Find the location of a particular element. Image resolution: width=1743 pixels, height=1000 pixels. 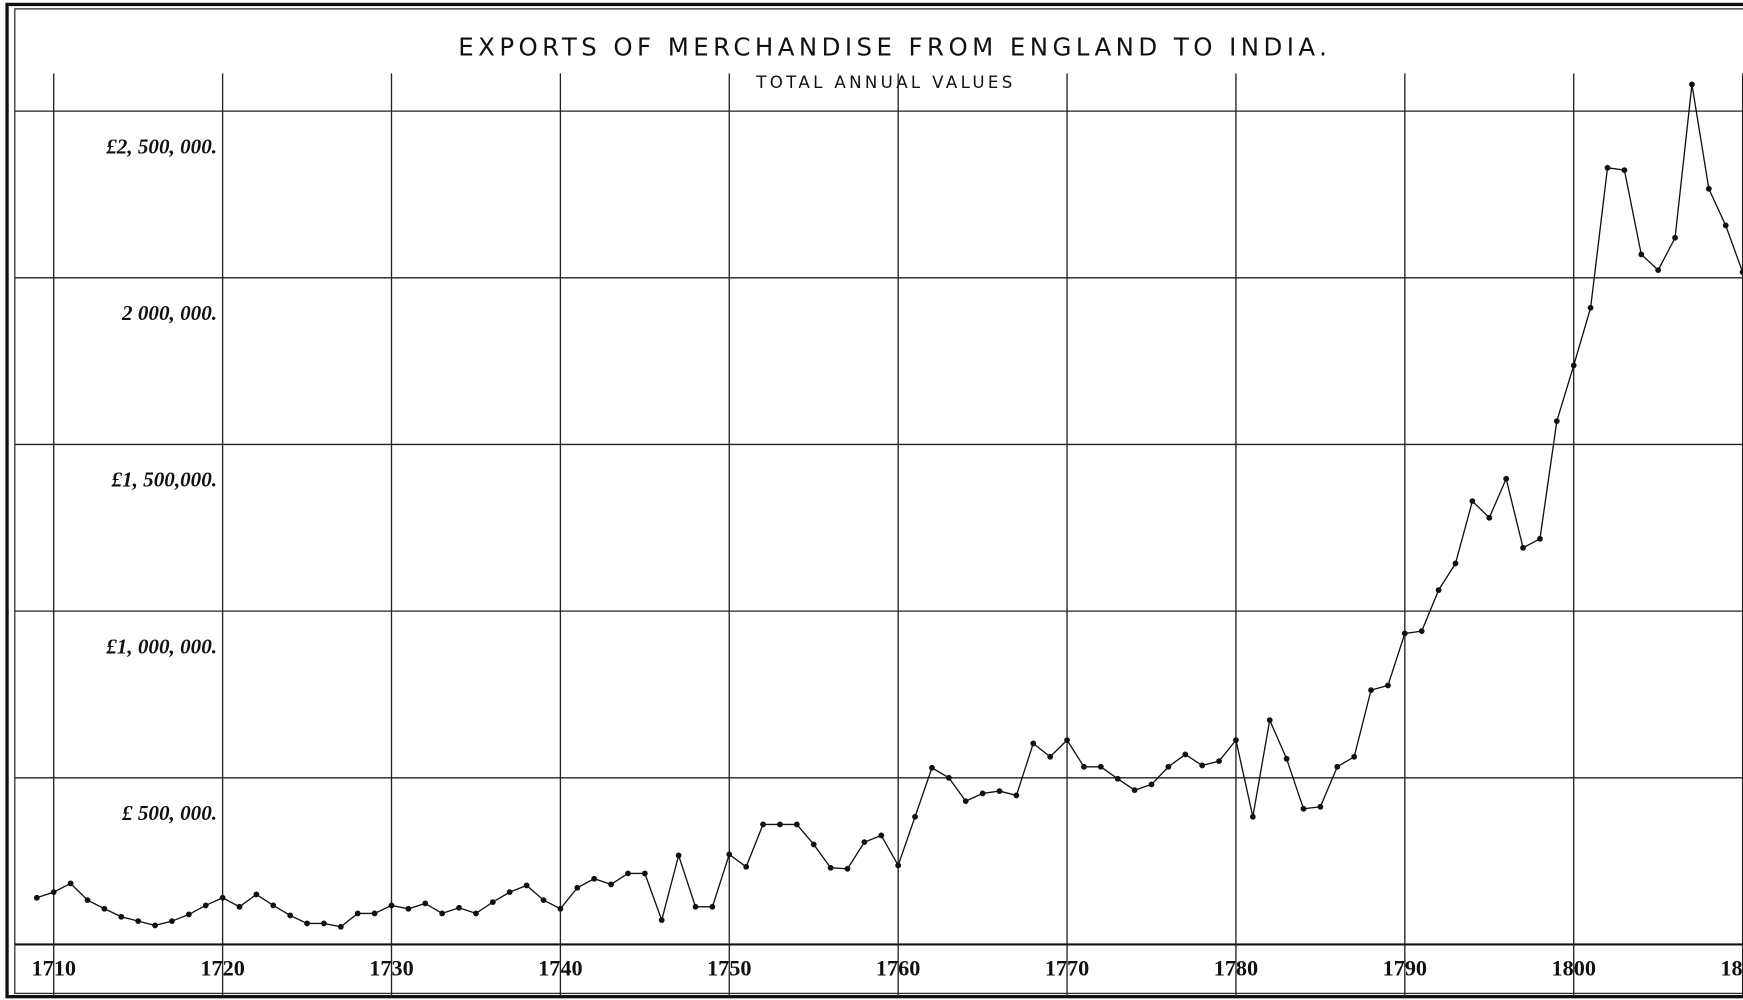

x-tick-label: 1770 is located at coordinates (1067, 968).